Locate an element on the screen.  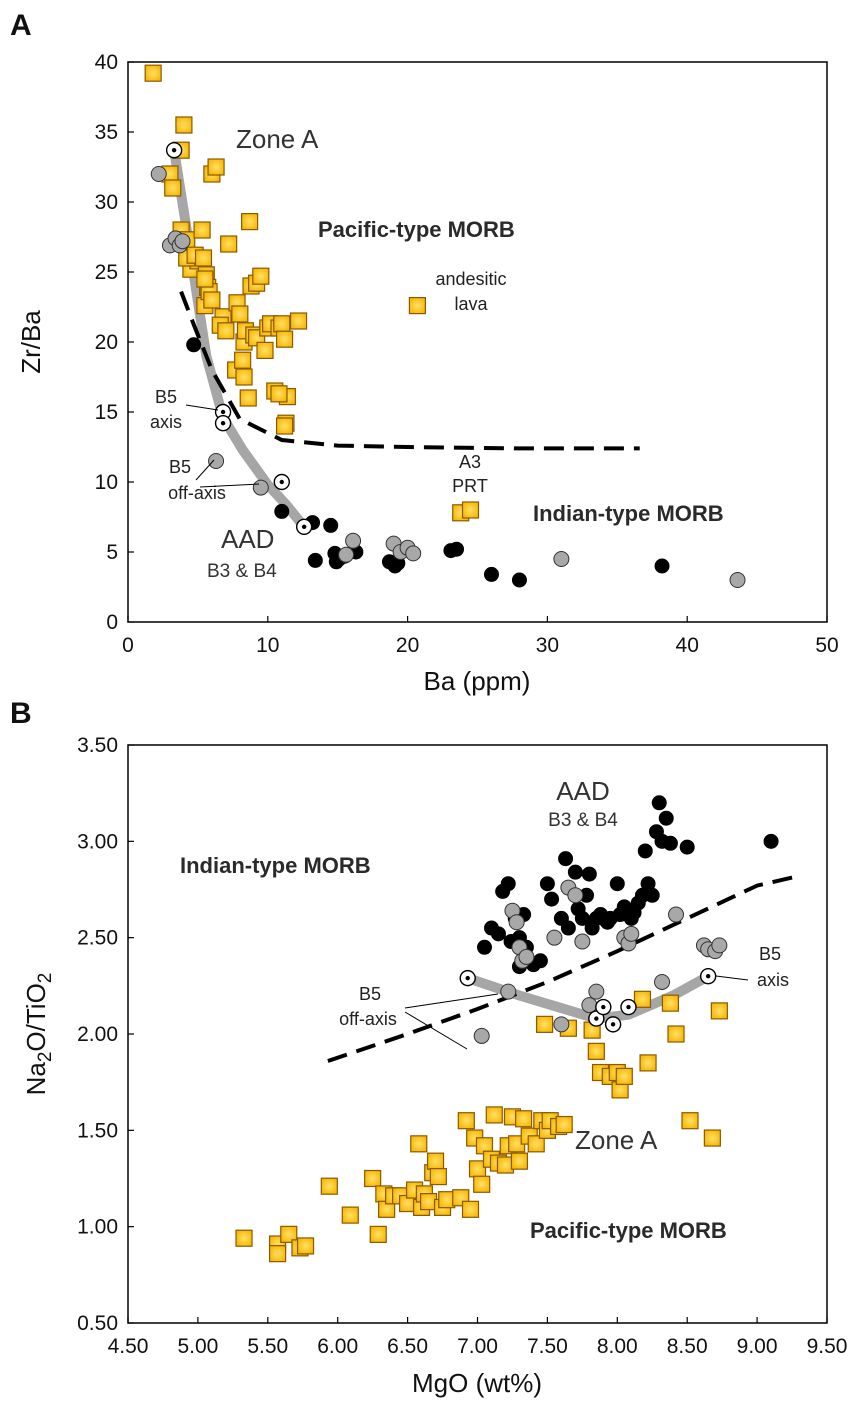
panel-b-y-tick-label: 0.50 is located at coordinates (97, 1323).